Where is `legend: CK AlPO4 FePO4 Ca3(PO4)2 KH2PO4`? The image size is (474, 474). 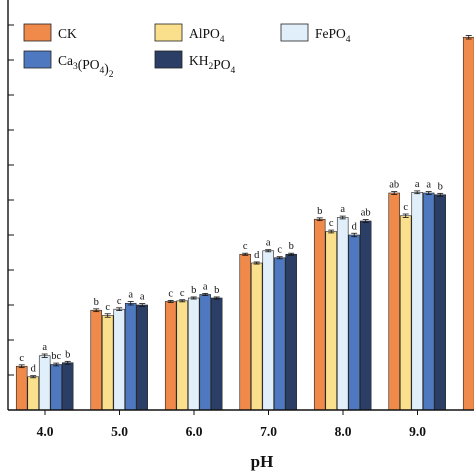 legend: CK AlPO4 FePO4 Ca3(PO4)2 KH2PO4 is located at coordinates (187, 51).